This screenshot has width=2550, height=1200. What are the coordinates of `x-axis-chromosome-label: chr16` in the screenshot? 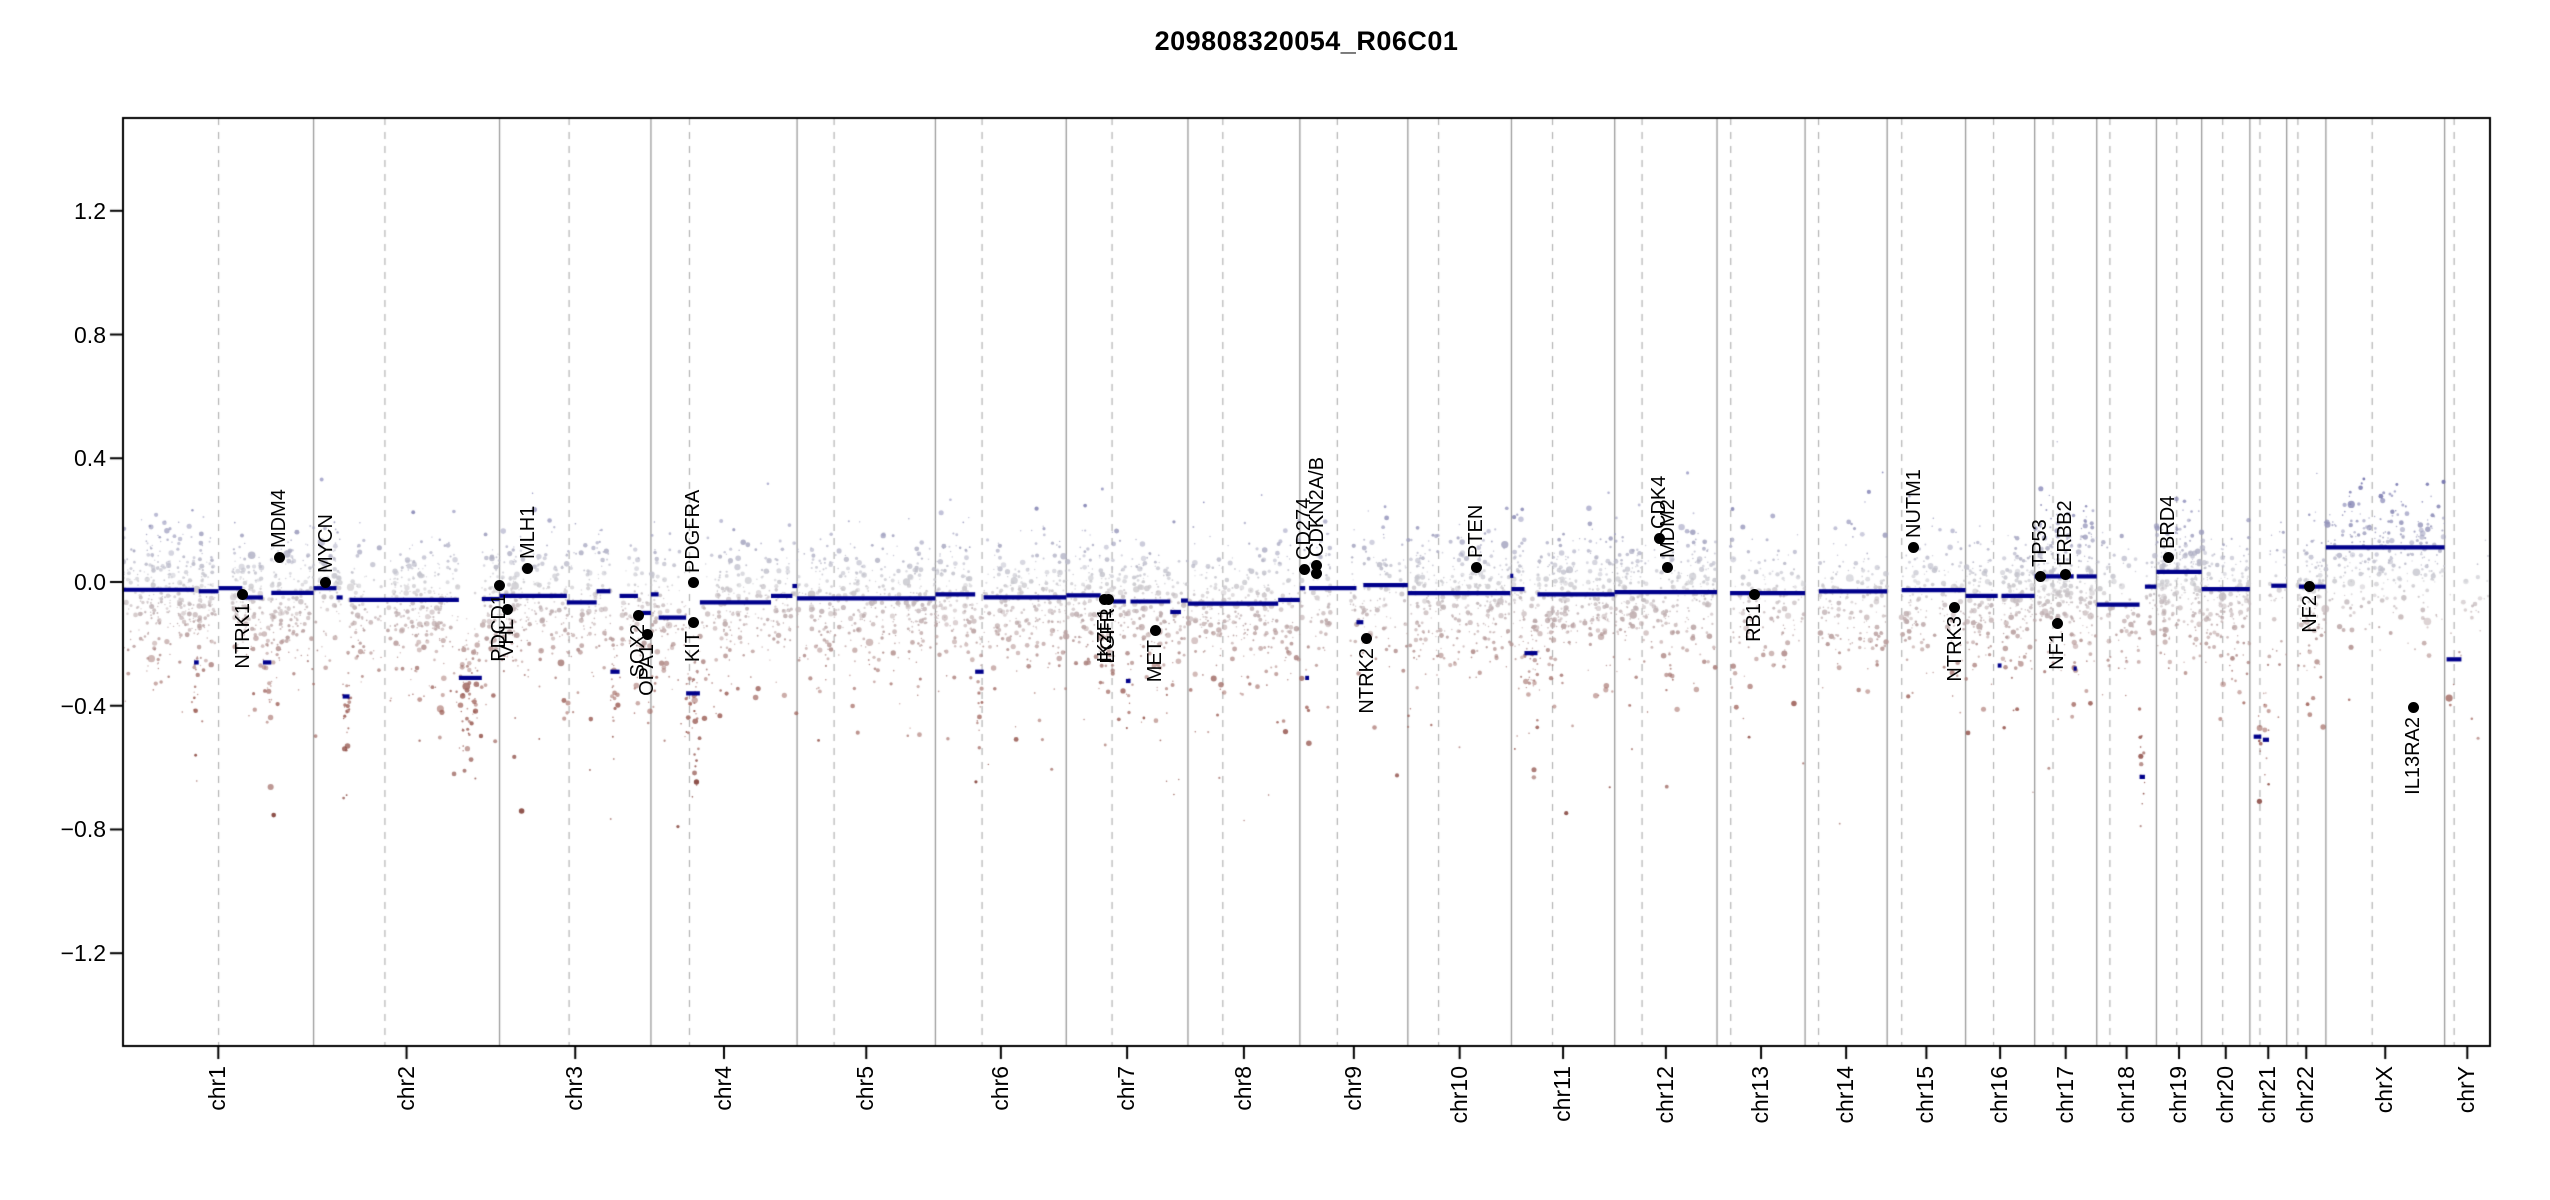 It's located at (1999, 1095).